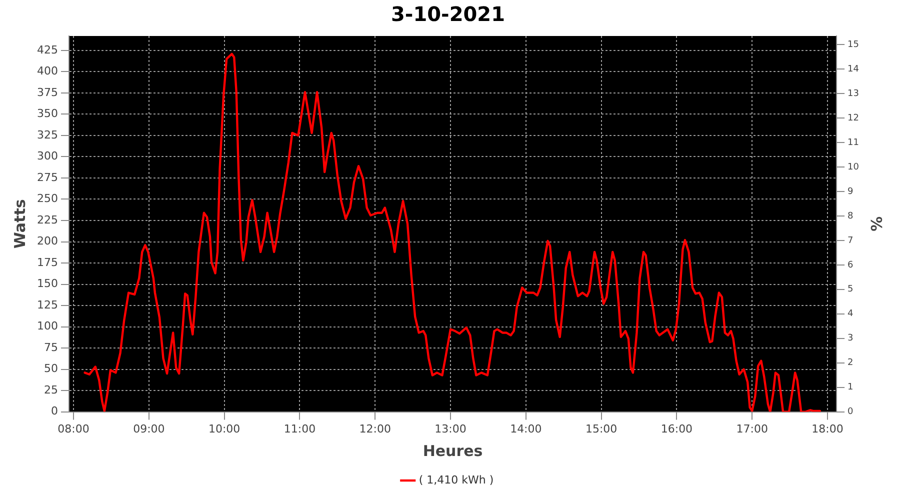 The height and width of the screenshot is (500, 900). What do you see at coordinates (851, 289) in the screenshot?
I see `y2-tick-label: 5` at bounding box center [851, 289].